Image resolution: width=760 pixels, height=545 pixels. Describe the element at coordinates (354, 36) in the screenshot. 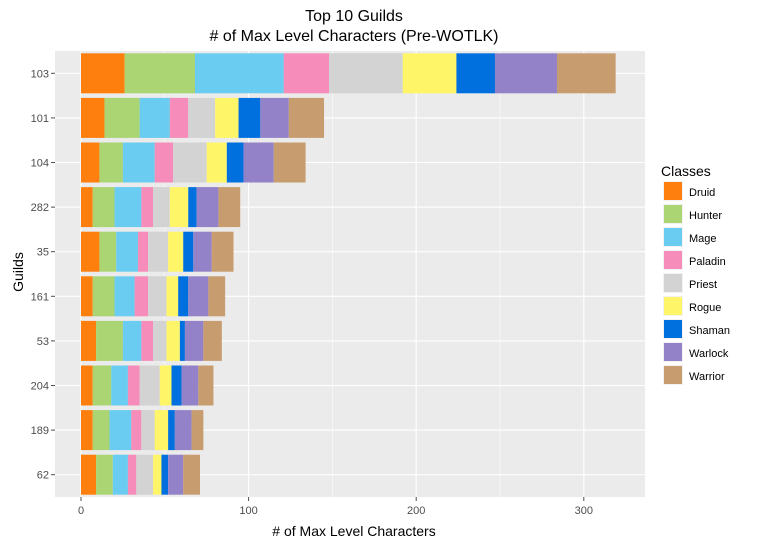

I see `chart-subtitle: # of Max Level Characters (Pre-WOTLK)` at that location.